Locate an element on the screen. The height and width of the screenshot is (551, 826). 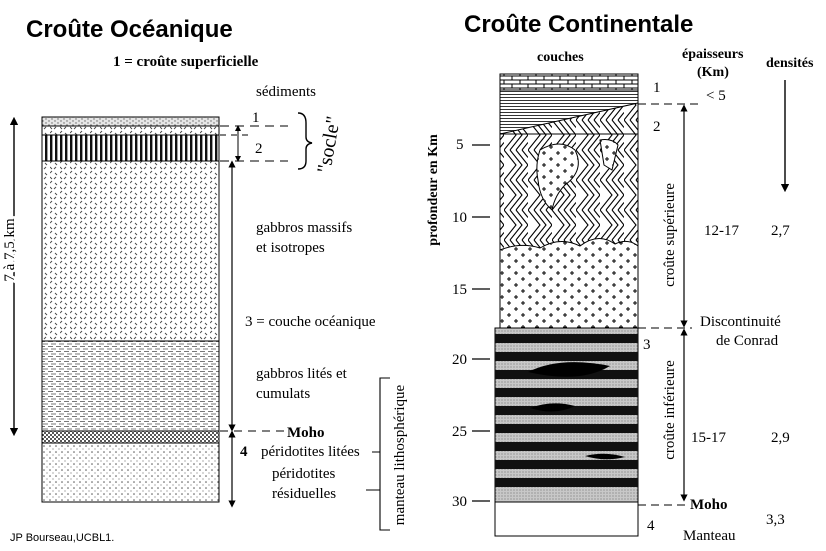
oceanic-gabbros-layered-line2: cumulats is located at coordinates (283, 394).